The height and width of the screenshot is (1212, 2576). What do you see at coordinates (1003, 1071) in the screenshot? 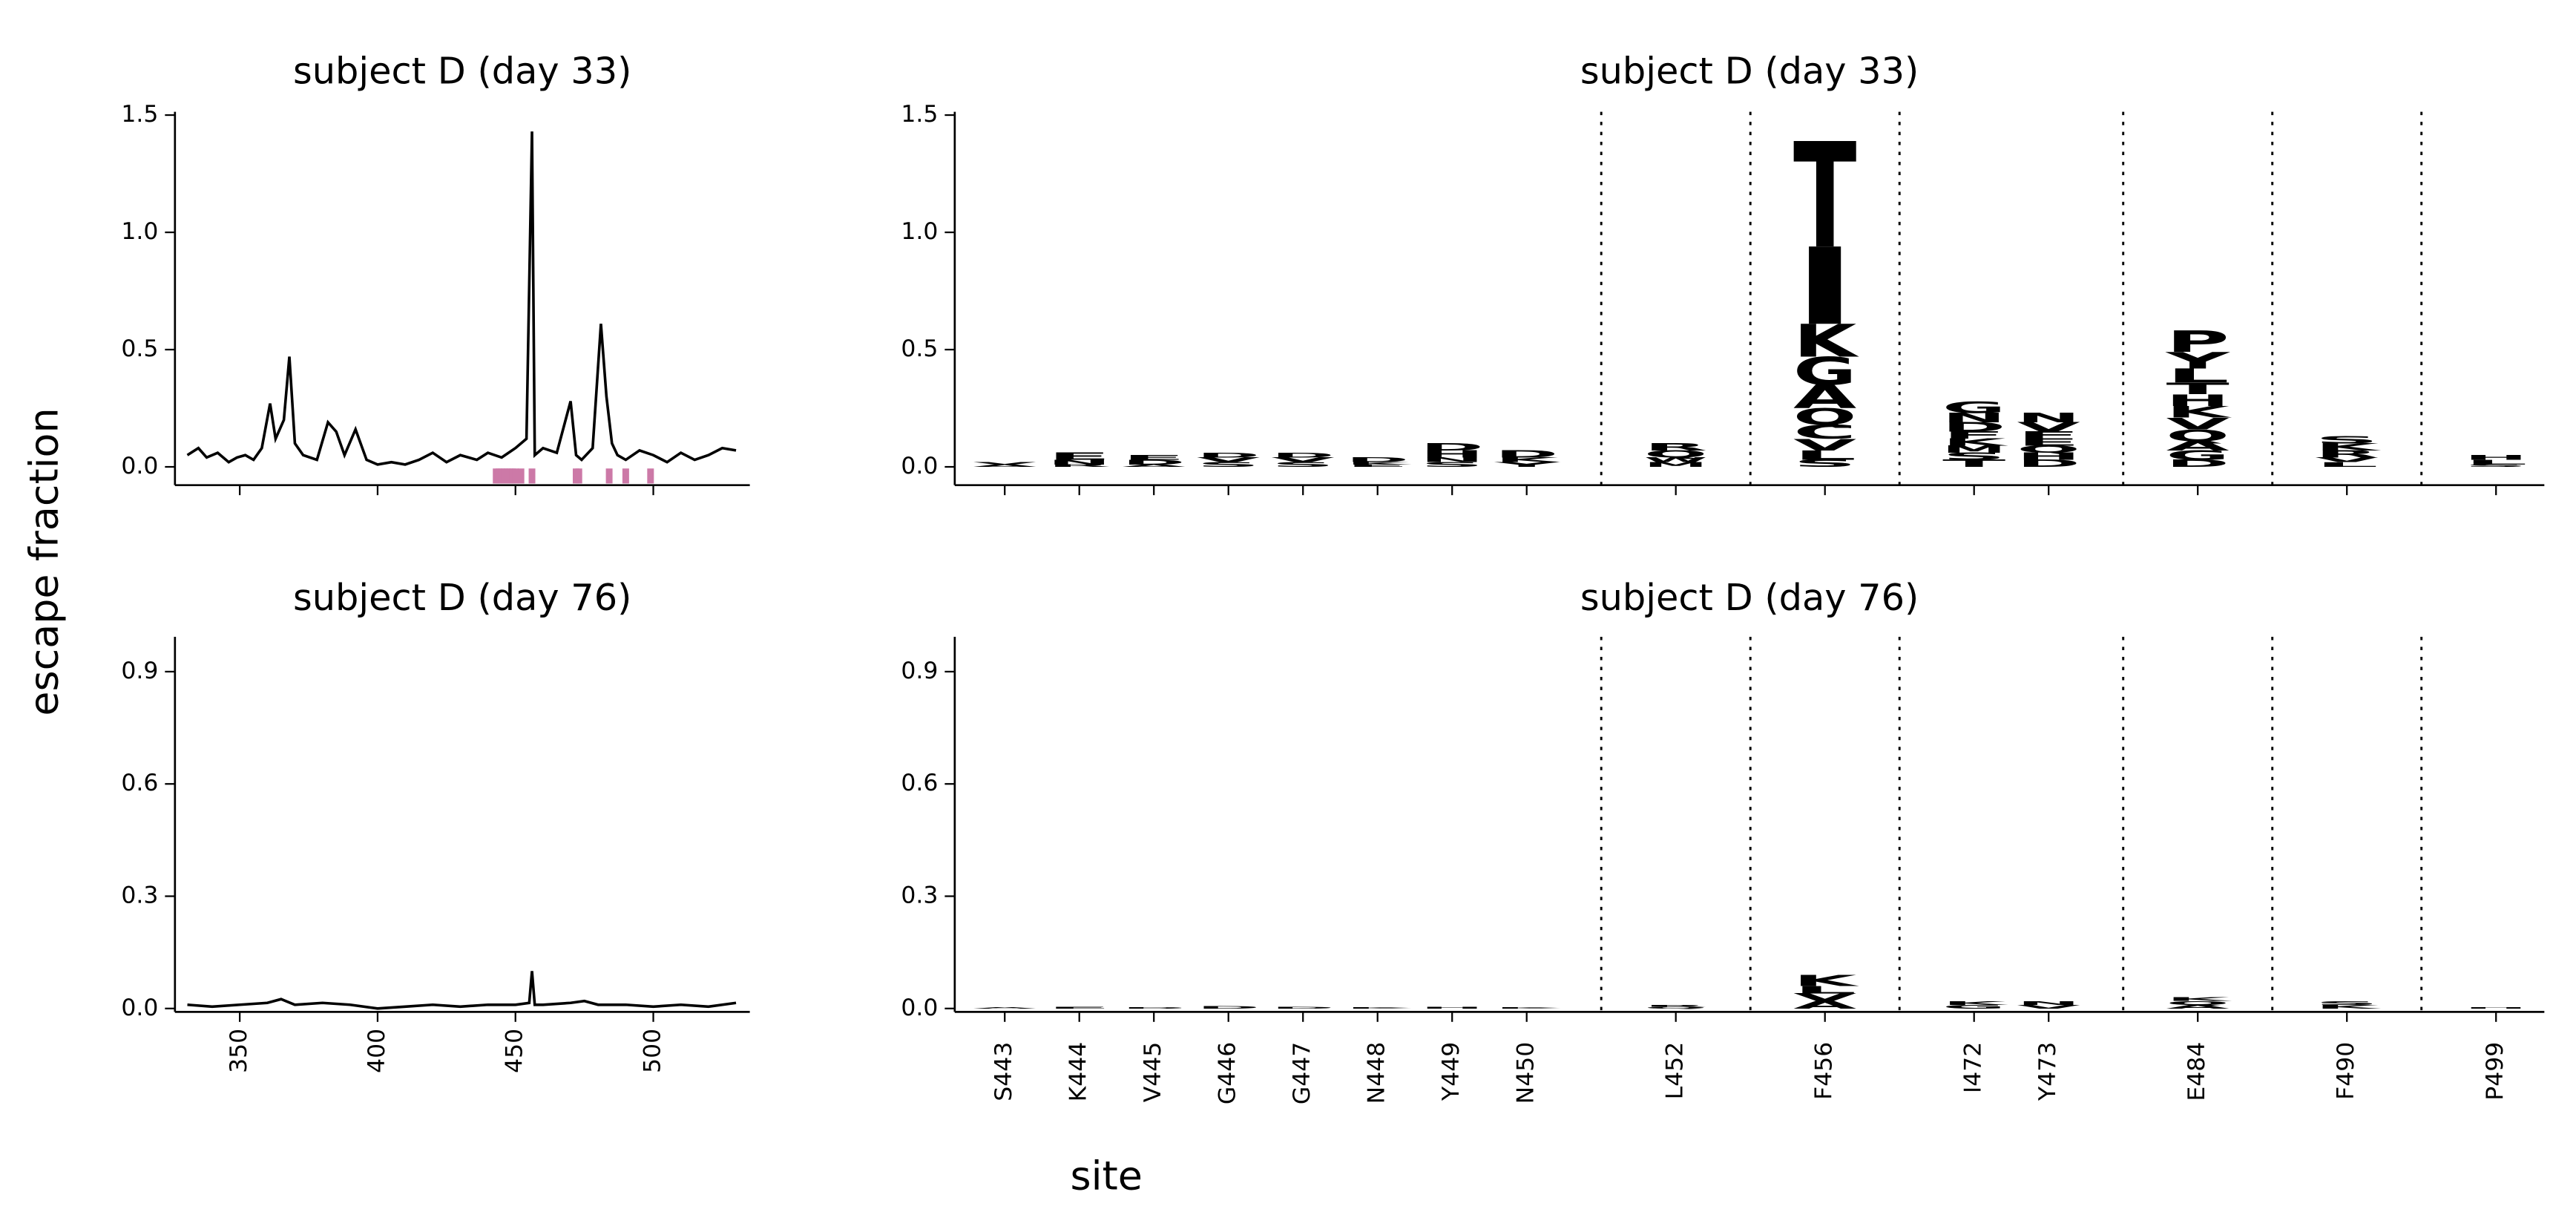
I see `x-tick-label: S443` at bounding box center [1003, 1071].